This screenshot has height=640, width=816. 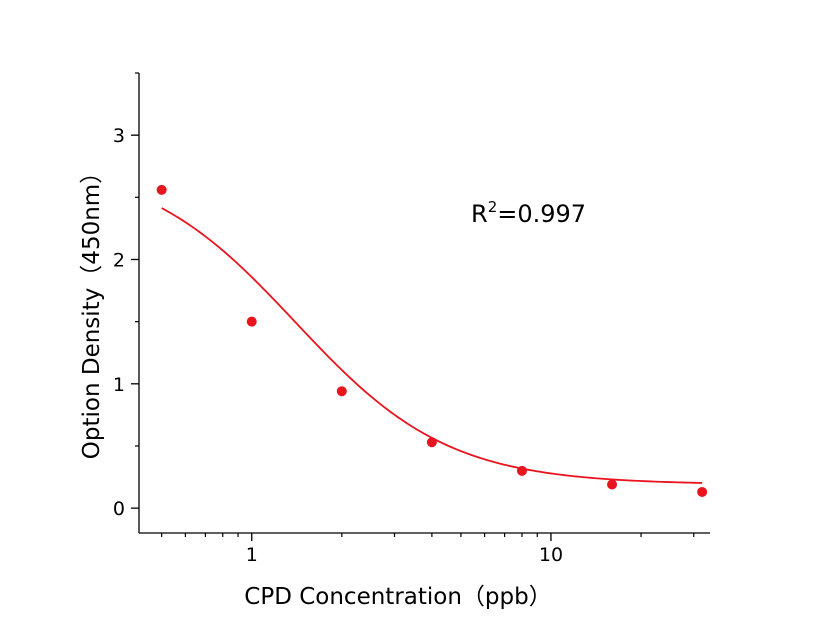 I want to click on x-axis-title: CPD Concentration（ppb）, so click(x=397, y=597).